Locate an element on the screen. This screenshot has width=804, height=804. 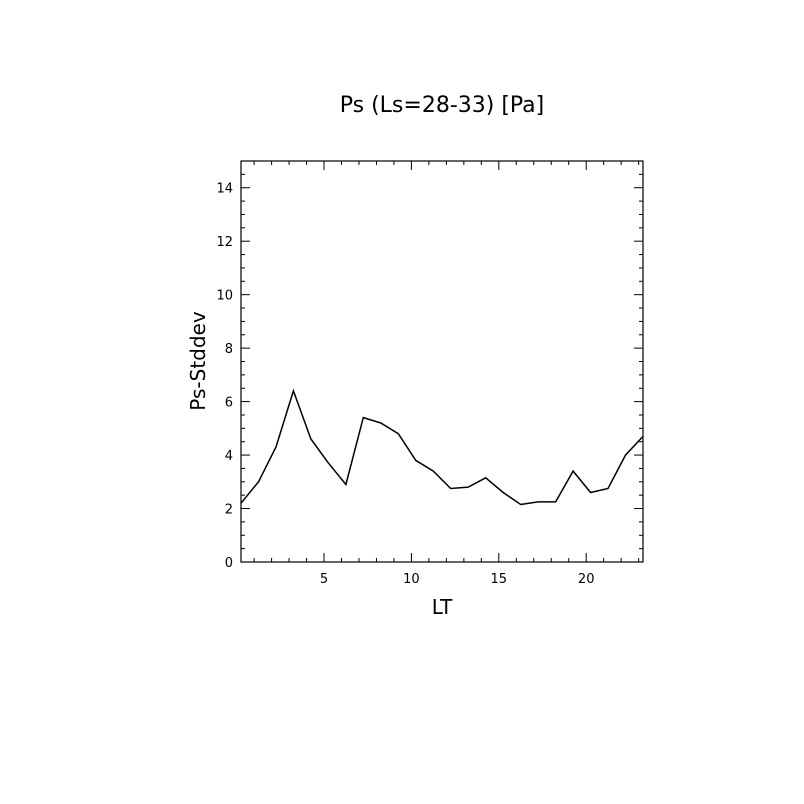
x-tick-label: 5 is located at coordinates (324, 579).